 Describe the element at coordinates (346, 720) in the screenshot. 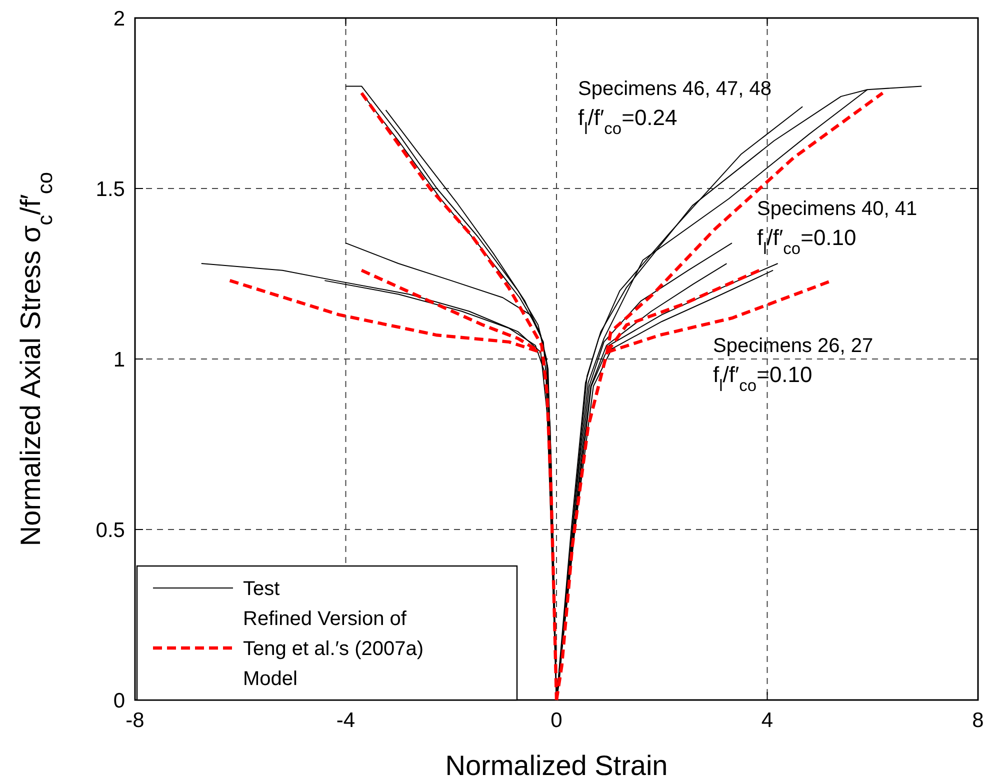

I see `x-tick-label: -4` at that location.